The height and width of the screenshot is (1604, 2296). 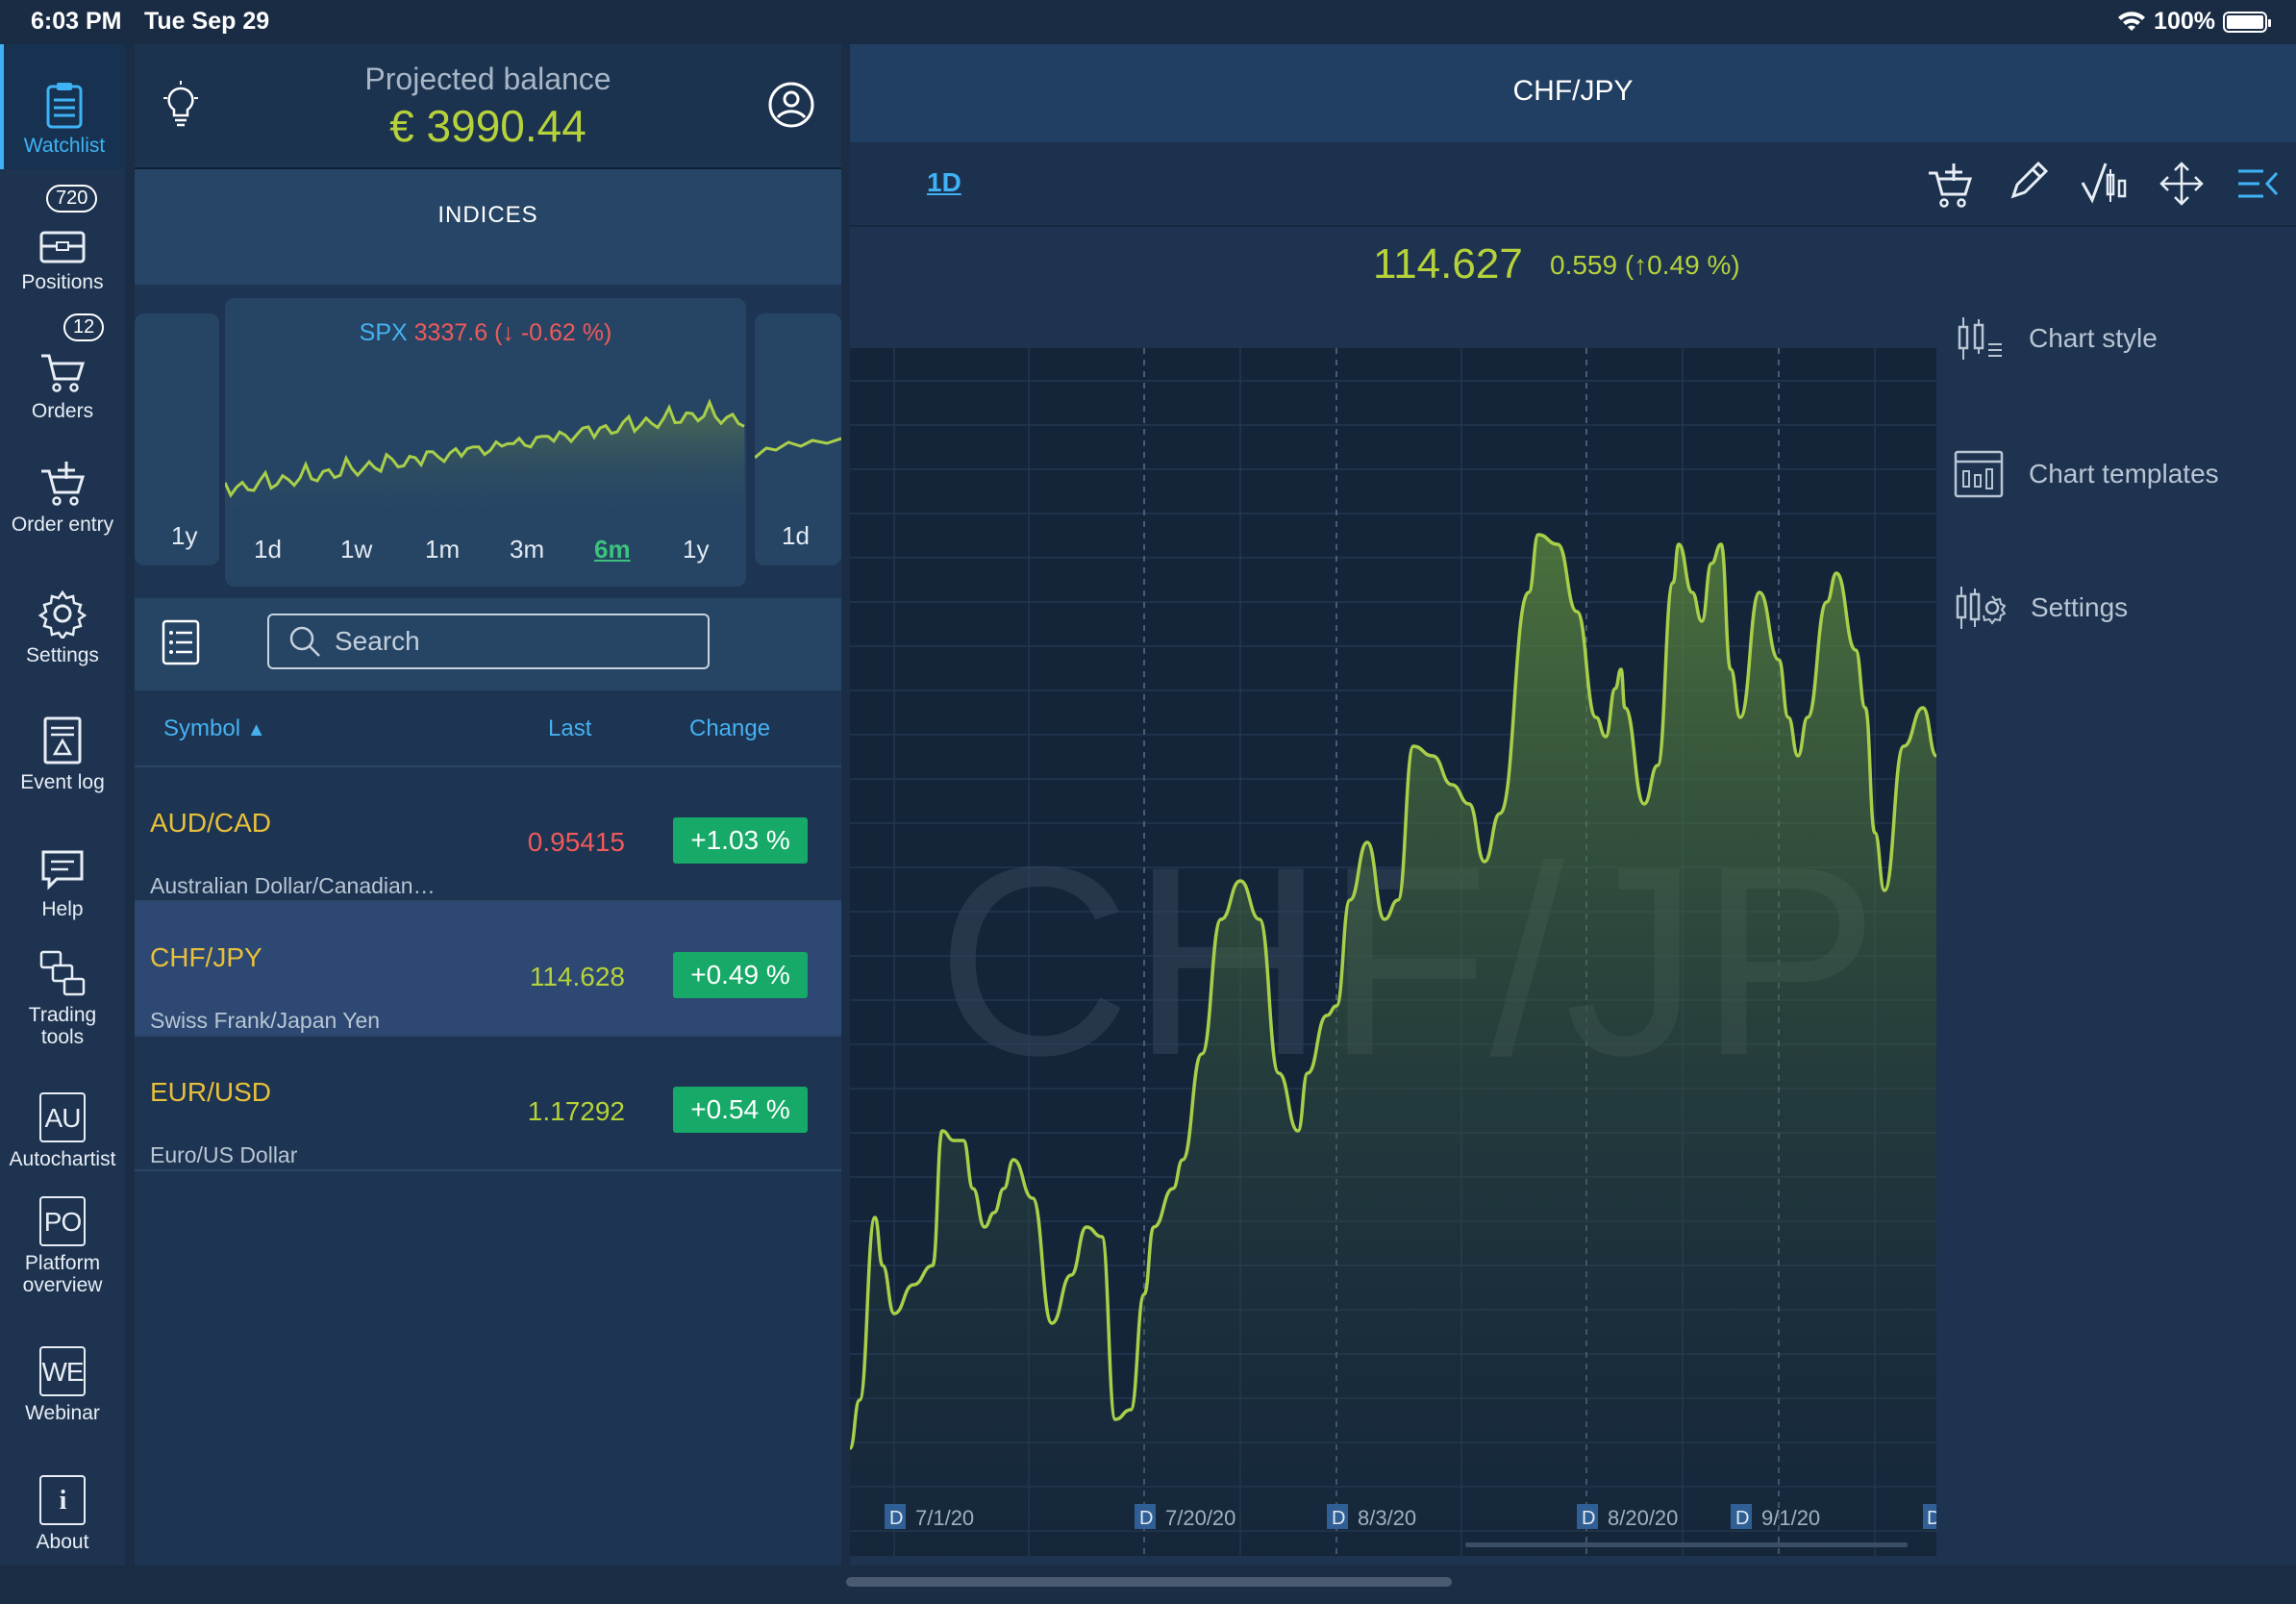 What do you see at coordinates (2116, 896) in the screenshot?
I see `chart-menu: Chart style Chart templates Settings` at bounding box center [2116, 896].